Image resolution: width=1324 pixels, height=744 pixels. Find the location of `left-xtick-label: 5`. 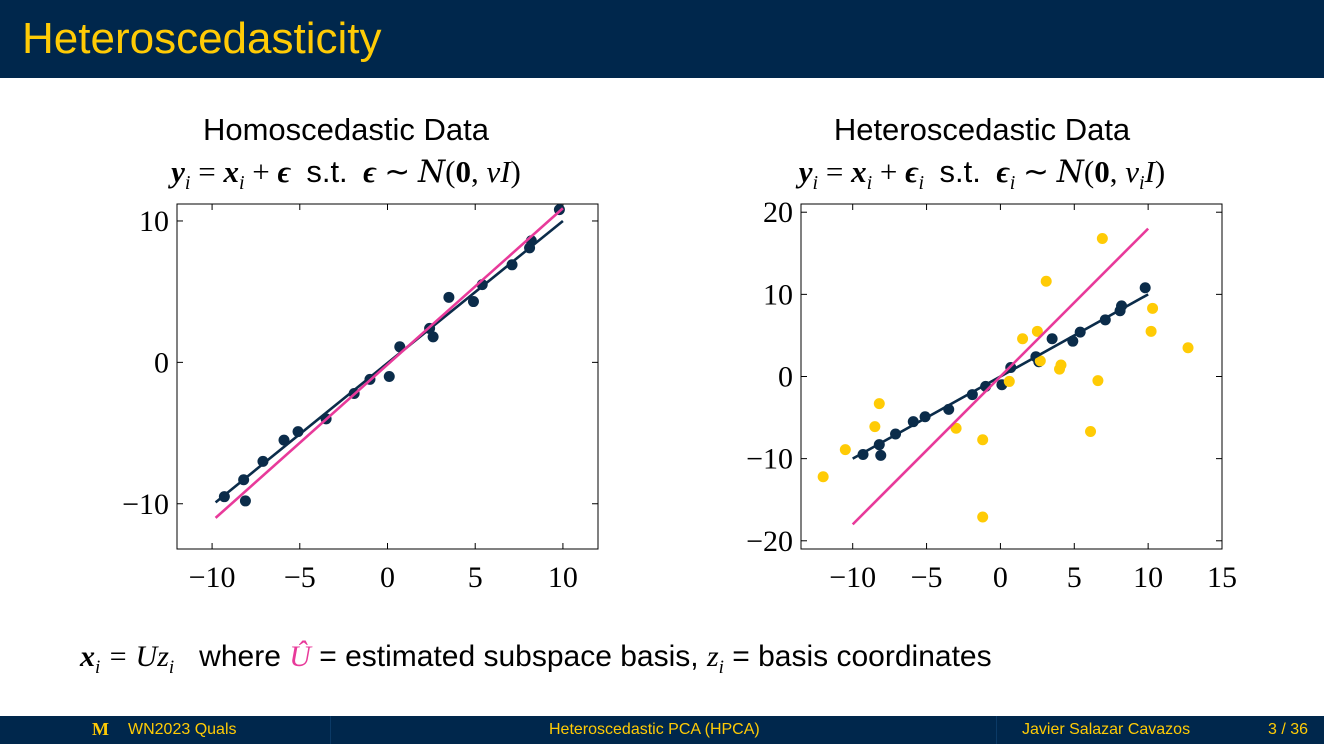

left-xtick-label: 5 is located at coordinates (475, 577).